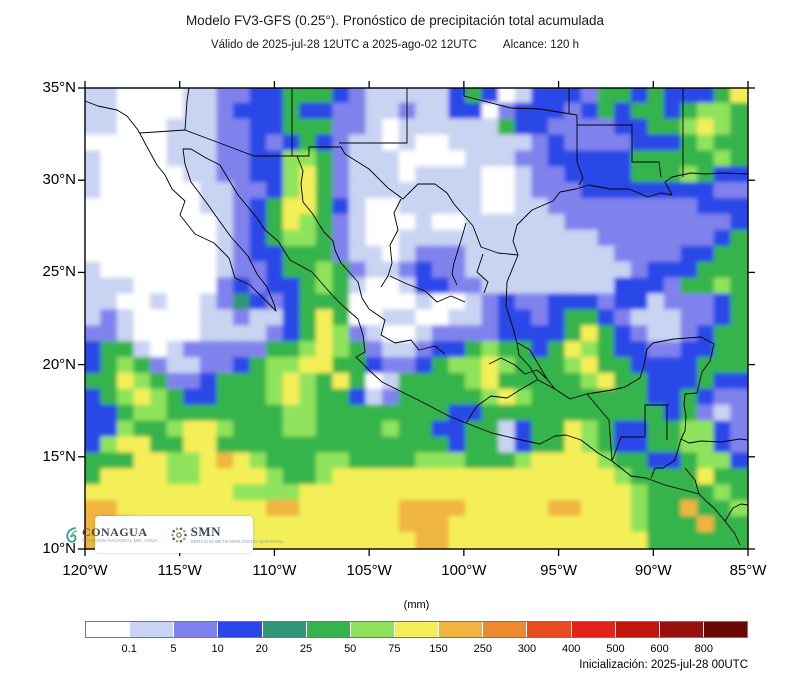  Describe the element at coordinates (59, 272) in the screenshot. I see `lat-tick-label: 25°N` at that location.